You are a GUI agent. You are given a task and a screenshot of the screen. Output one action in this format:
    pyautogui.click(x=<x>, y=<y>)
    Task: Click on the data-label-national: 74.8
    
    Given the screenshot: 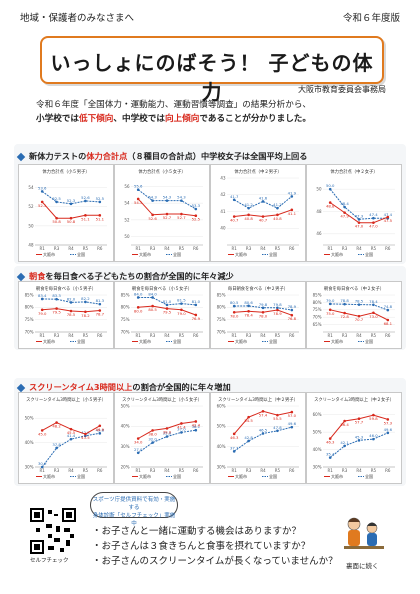 What is the action you would take?
    pyautogui.click(x=388, y=306)
    